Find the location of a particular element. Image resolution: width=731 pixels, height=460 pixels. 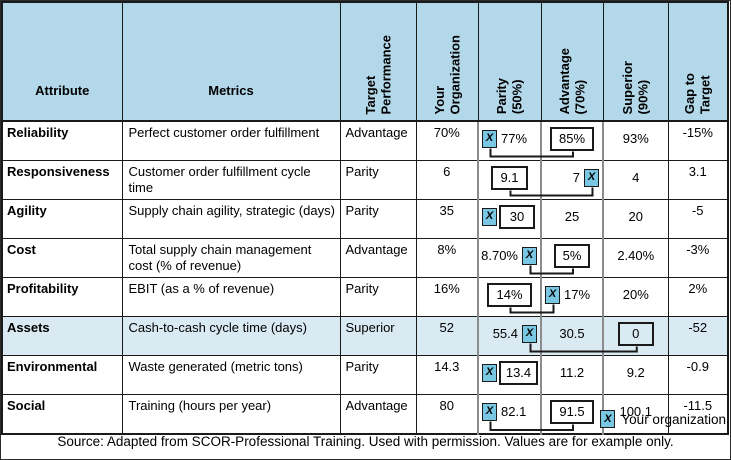

header-metrics: Metrics is located at coordinates (231, 61).